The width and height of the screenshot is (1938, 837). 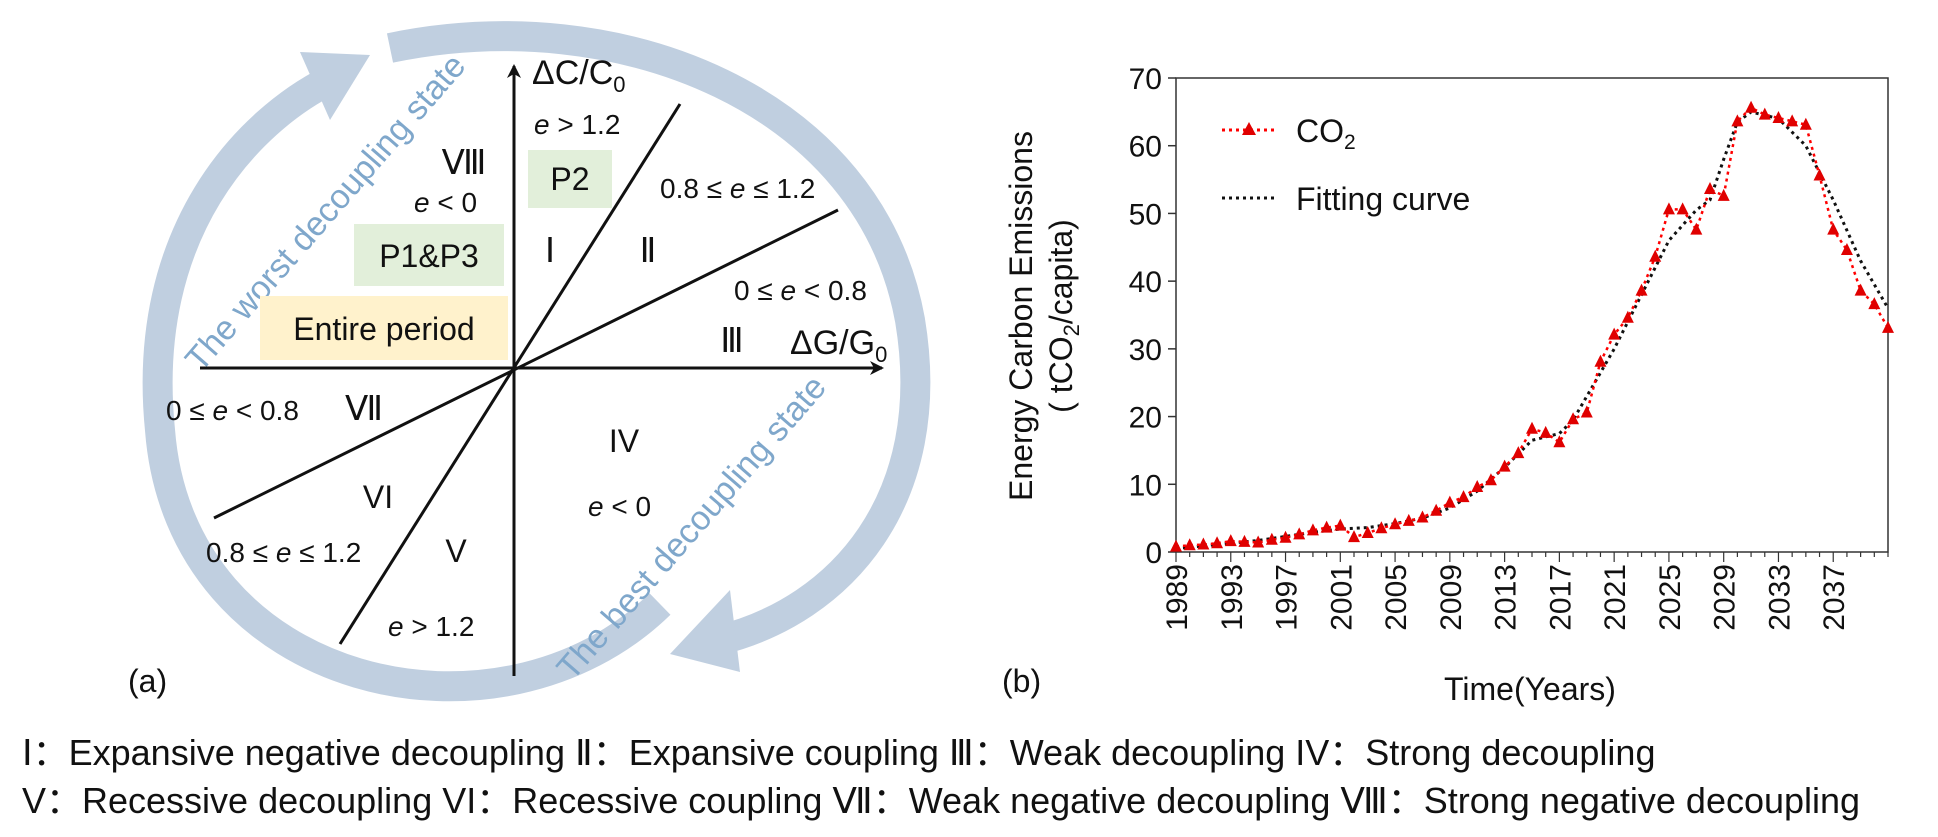 What do you see at coordinates (1063, 316) in the screenshot?
I see `y-axis-title-unit: ( tCO2/capita)` at bounding box center [1063, 316].